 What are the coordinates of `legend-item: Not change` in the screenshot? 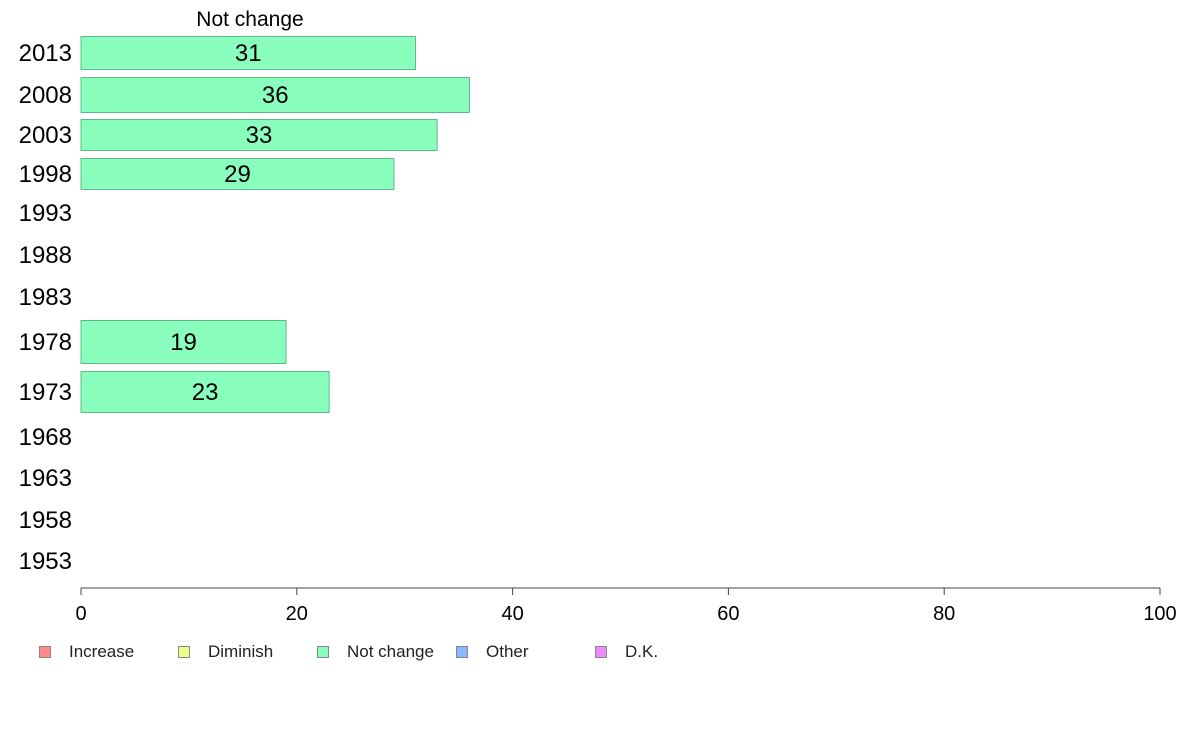 It's located at (375, 652).